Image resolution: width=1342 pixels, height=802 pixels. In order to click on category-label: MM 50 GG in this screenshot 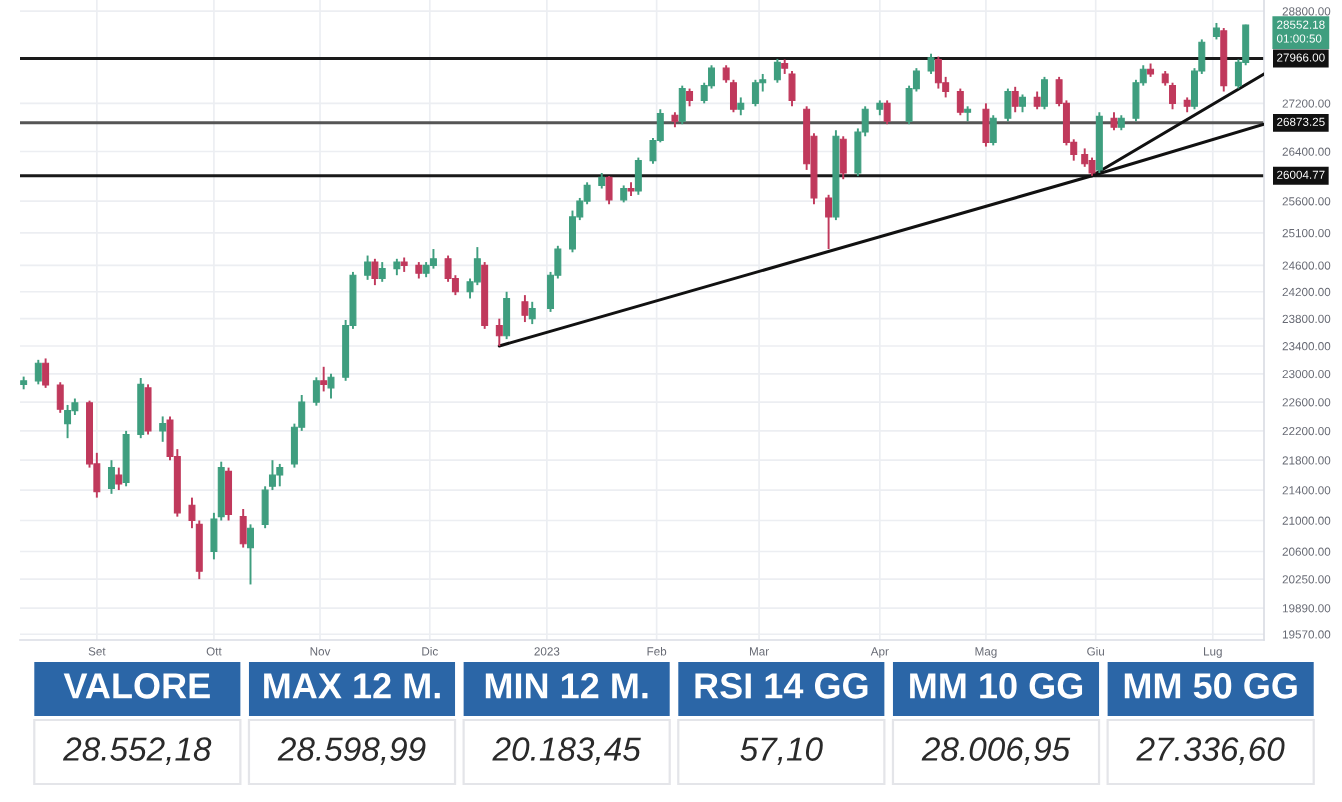, I will do `click(1210, 686)`.